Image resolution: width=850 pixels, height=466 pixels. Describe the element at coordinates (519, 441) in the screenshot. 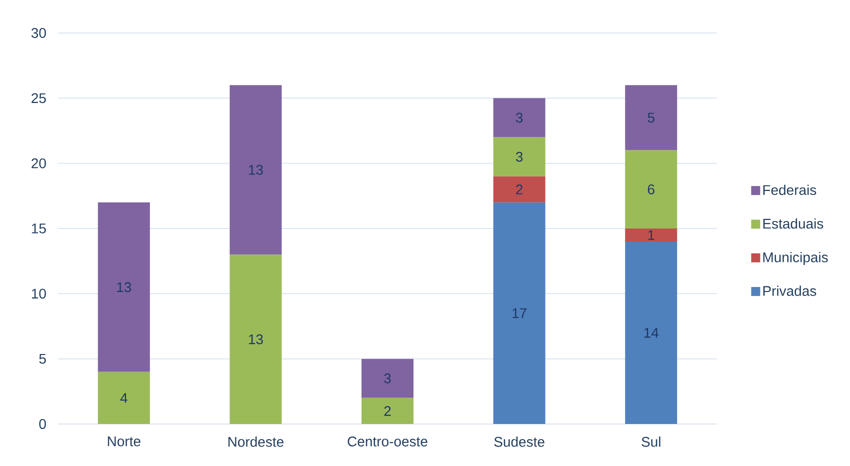

I see `x-tick-label: Sudeste` at that location.